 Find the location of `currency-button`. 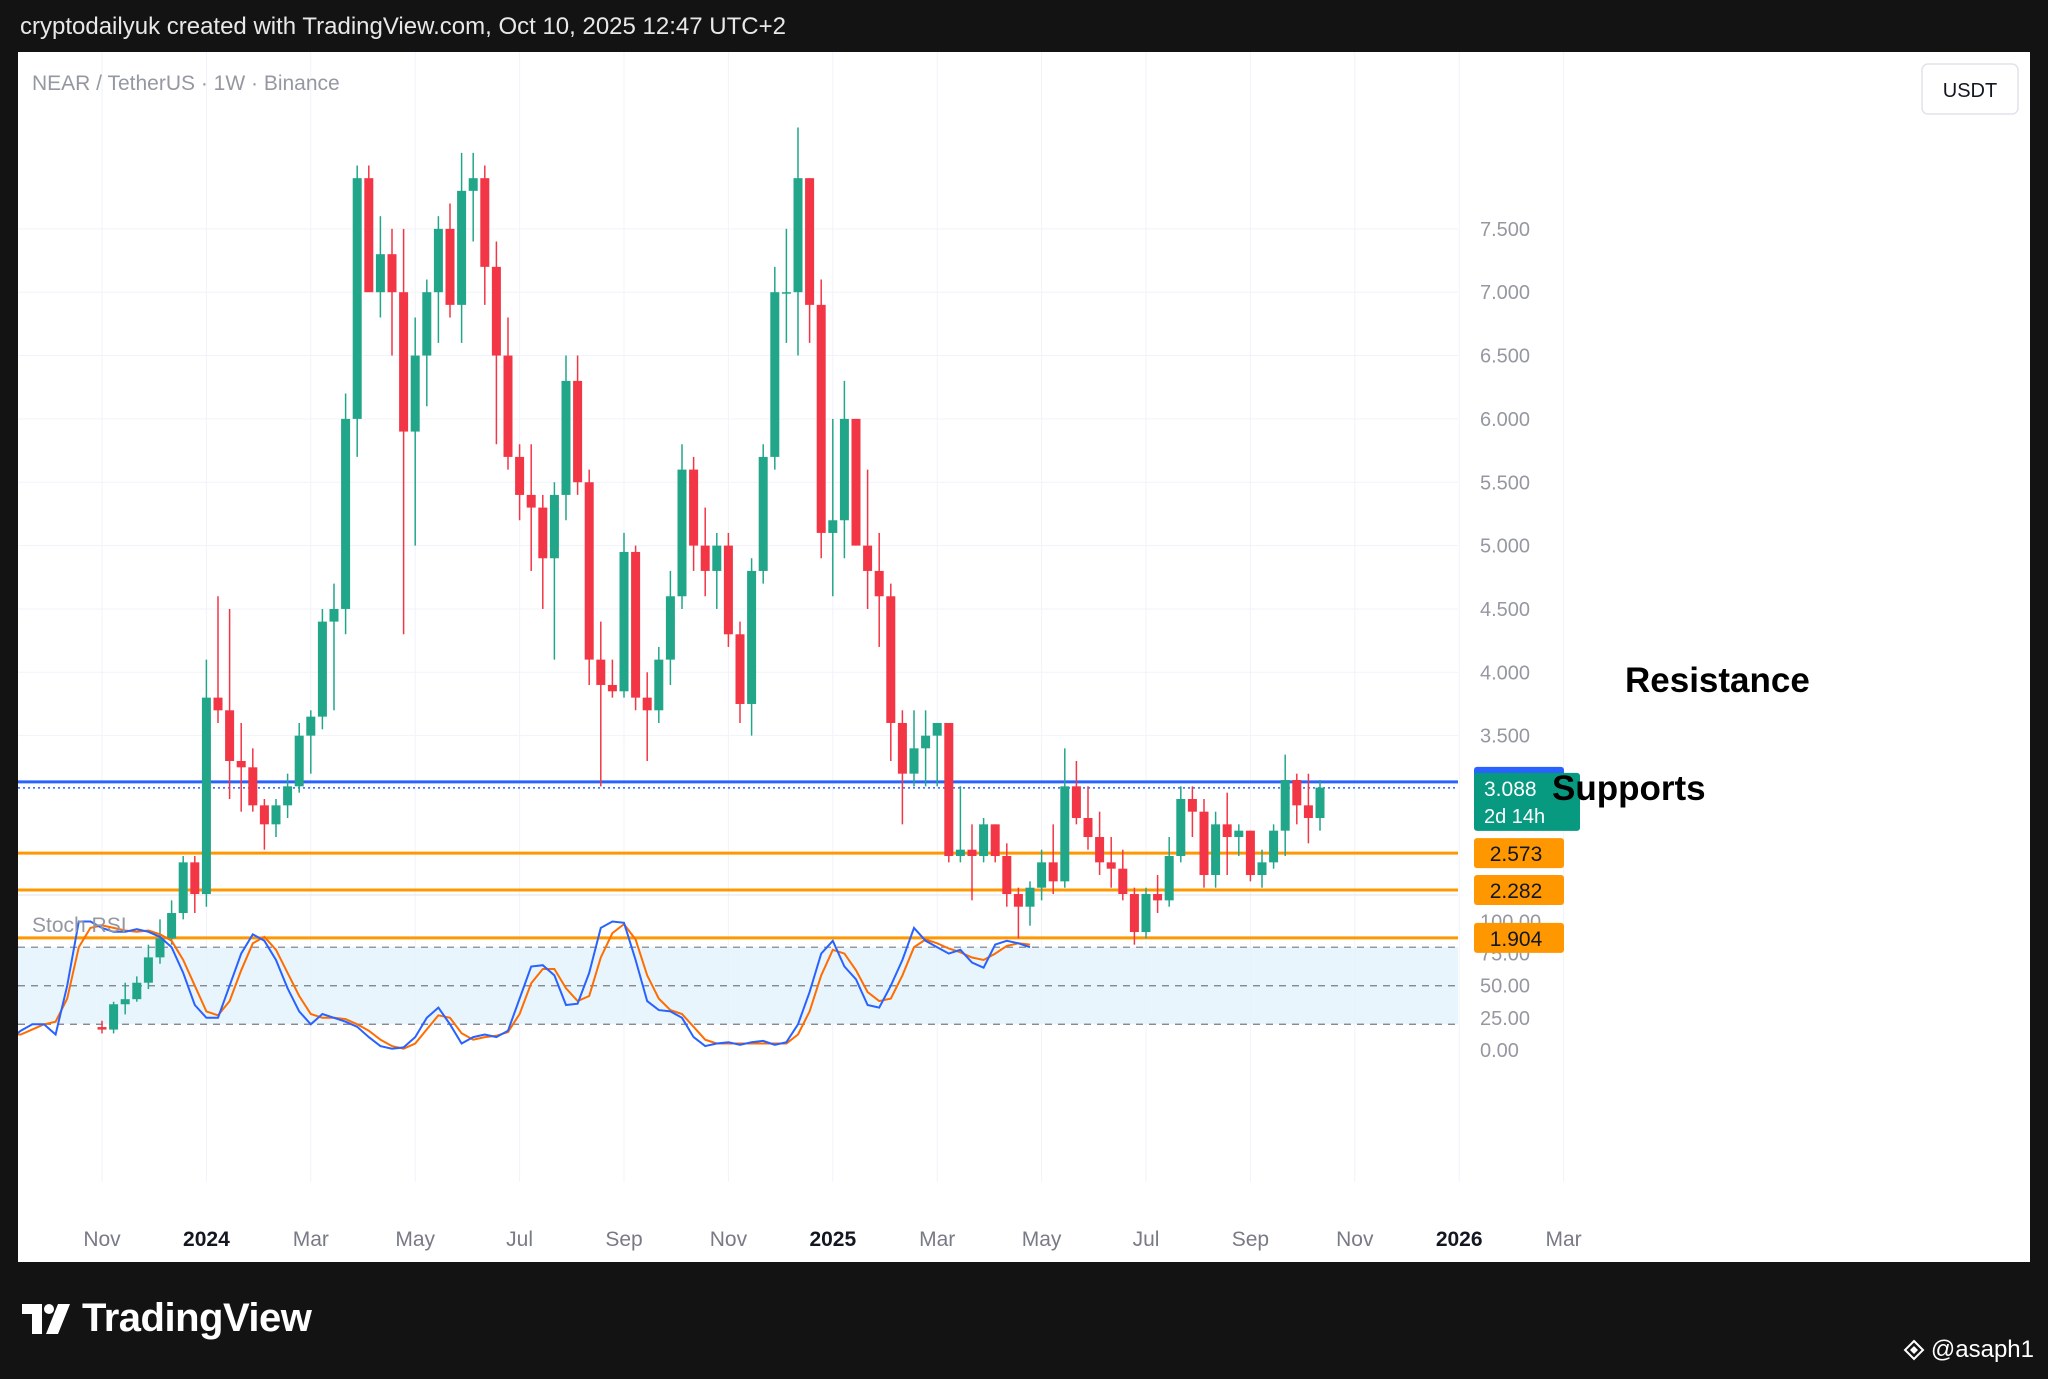

currency-button is located at coordinates (1970, 89).